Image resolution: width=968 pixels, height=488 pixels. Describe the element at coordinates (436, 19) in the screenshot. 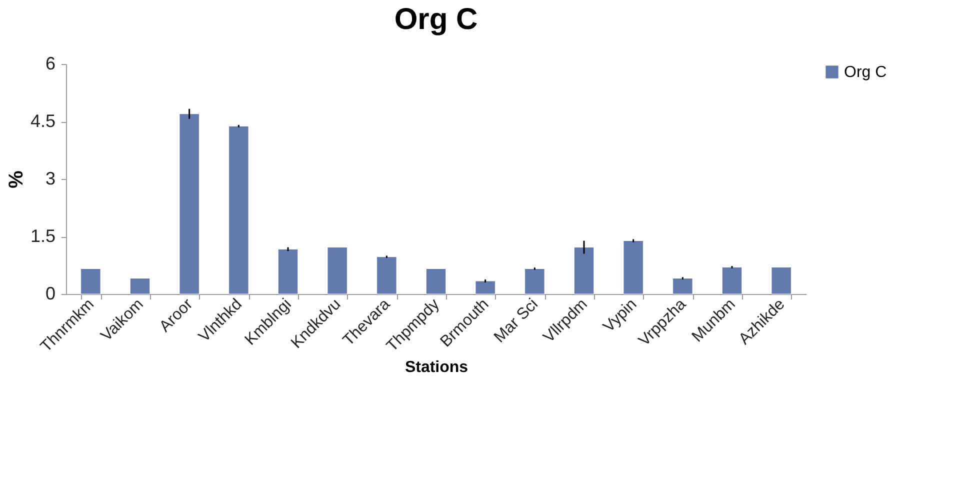

I see `chart-title: Org C` at that location.